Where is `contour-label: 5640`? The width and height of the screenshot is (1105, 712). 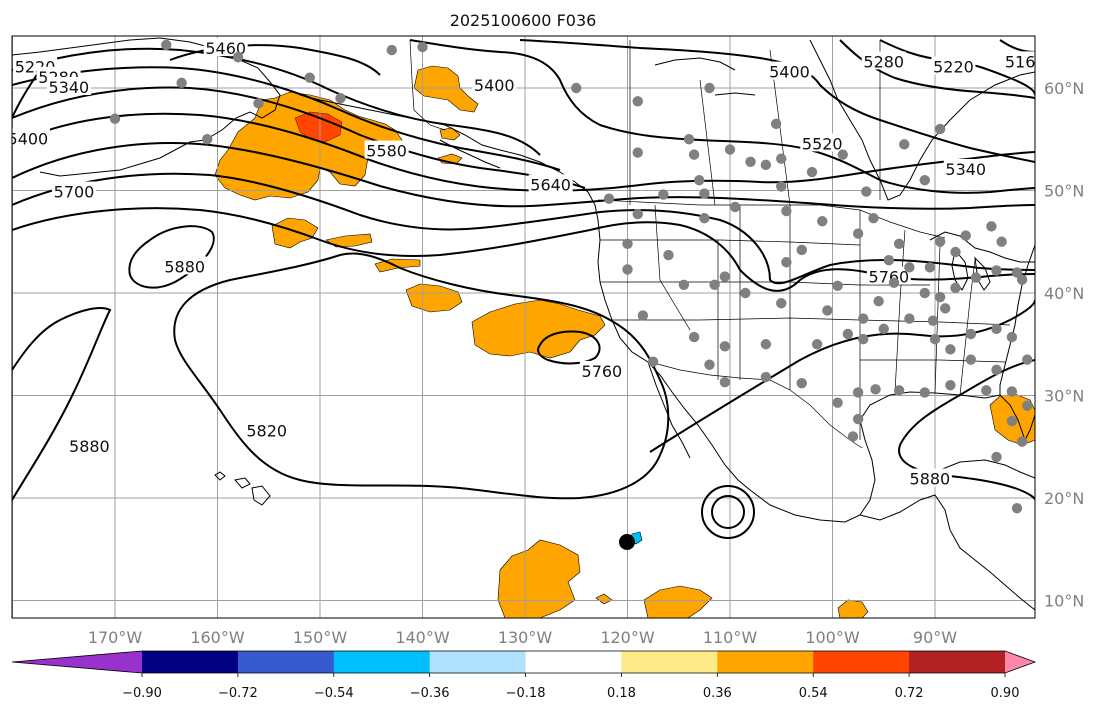
contour-label: 5640 is located at coordinates (550, 184).